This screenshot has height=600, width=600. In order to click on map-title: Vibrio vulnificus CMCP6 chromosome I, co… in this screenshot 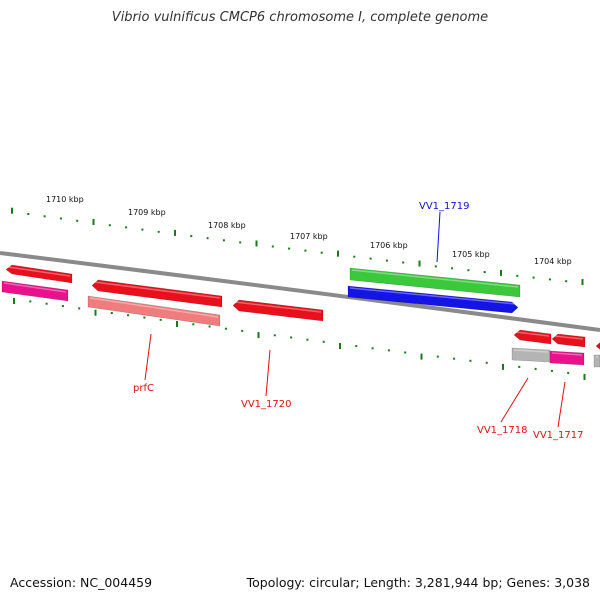, I will do `click(300, 17)`.